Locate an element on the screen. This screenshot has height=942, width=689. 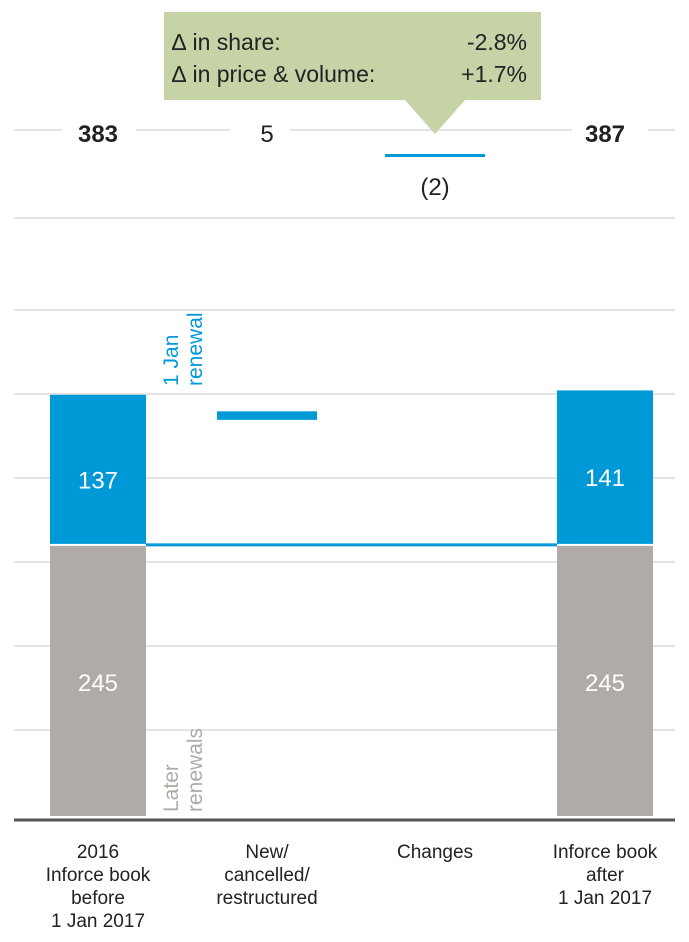
category-label-line: cancelled/ is located at coordinates (267, 875).